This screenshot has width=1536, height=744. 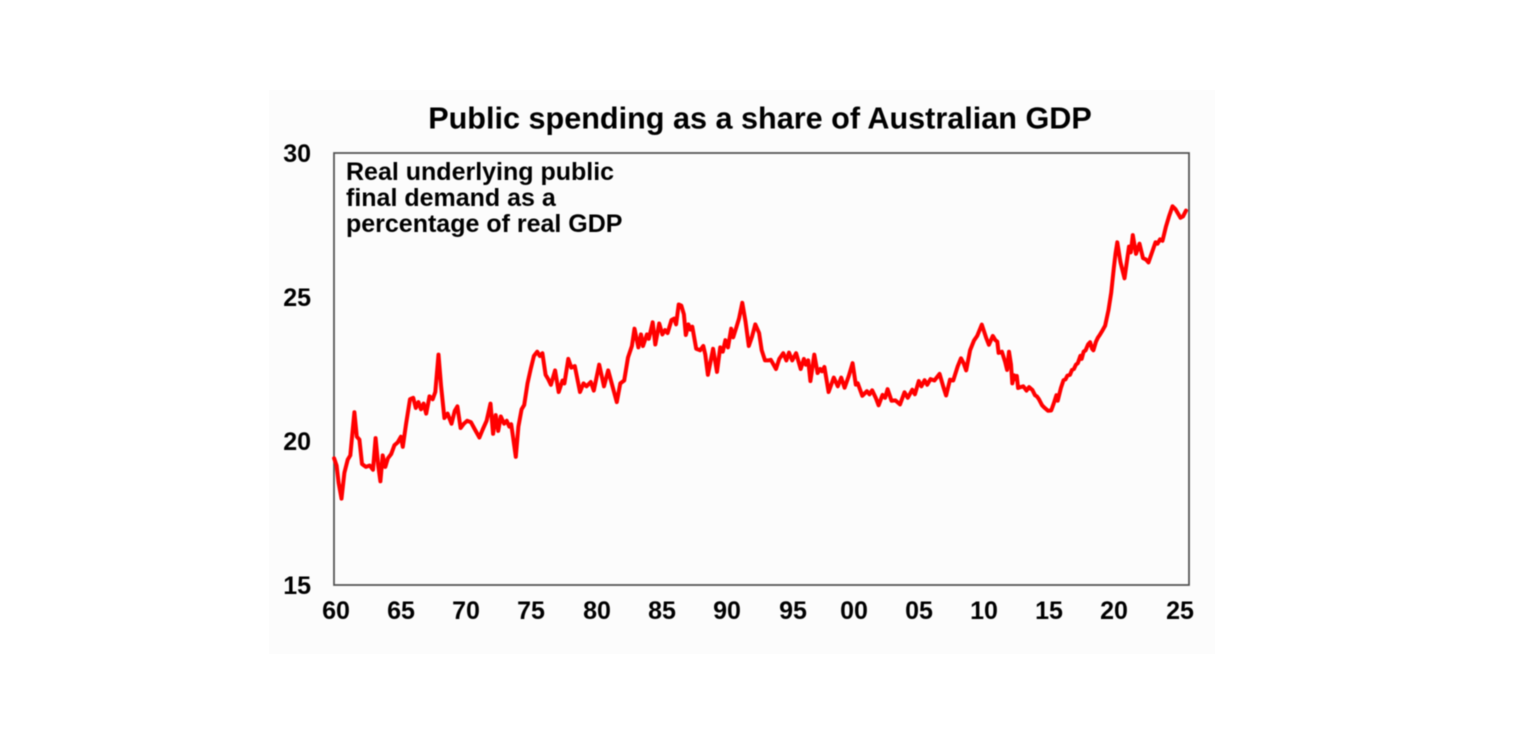 What do you see at coordinates (984, 611) in the screenshot?
I see `svg-text: 10` at bounding box center [984, 611].